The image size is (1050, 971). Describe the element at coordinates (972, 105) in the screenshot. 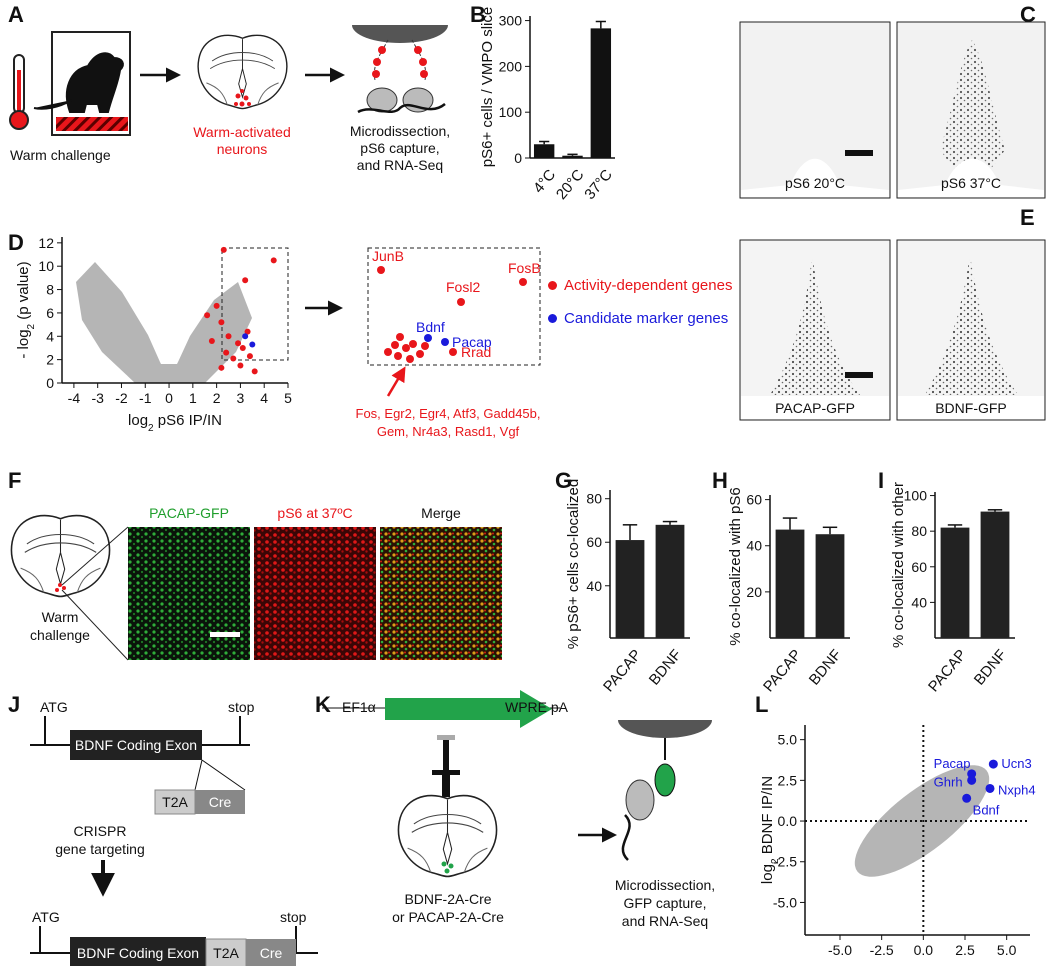

I see `staining` at that location.